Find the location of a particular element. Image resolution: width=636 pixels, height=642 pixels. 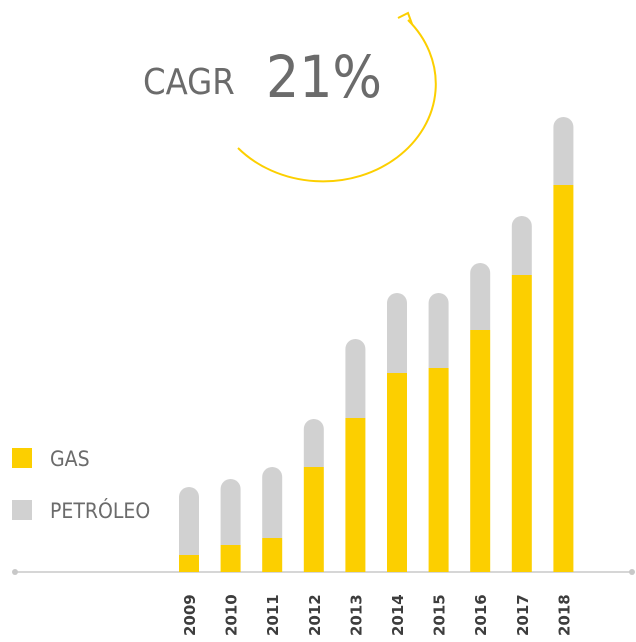

x-tick-label: 2017 is located at coordinates (523, 615).